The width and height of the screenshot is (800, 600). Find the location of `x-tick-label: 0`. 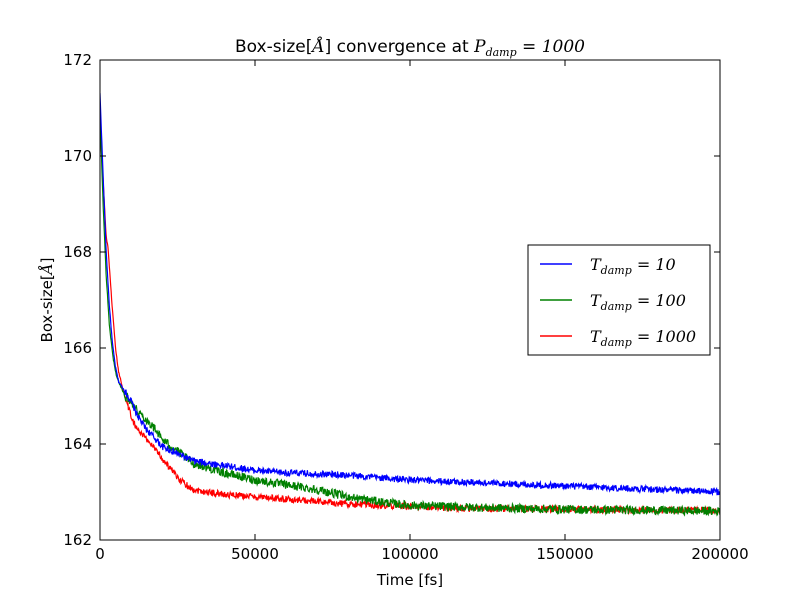

x-tick-label: 0 is located at coordinates (100, 554).